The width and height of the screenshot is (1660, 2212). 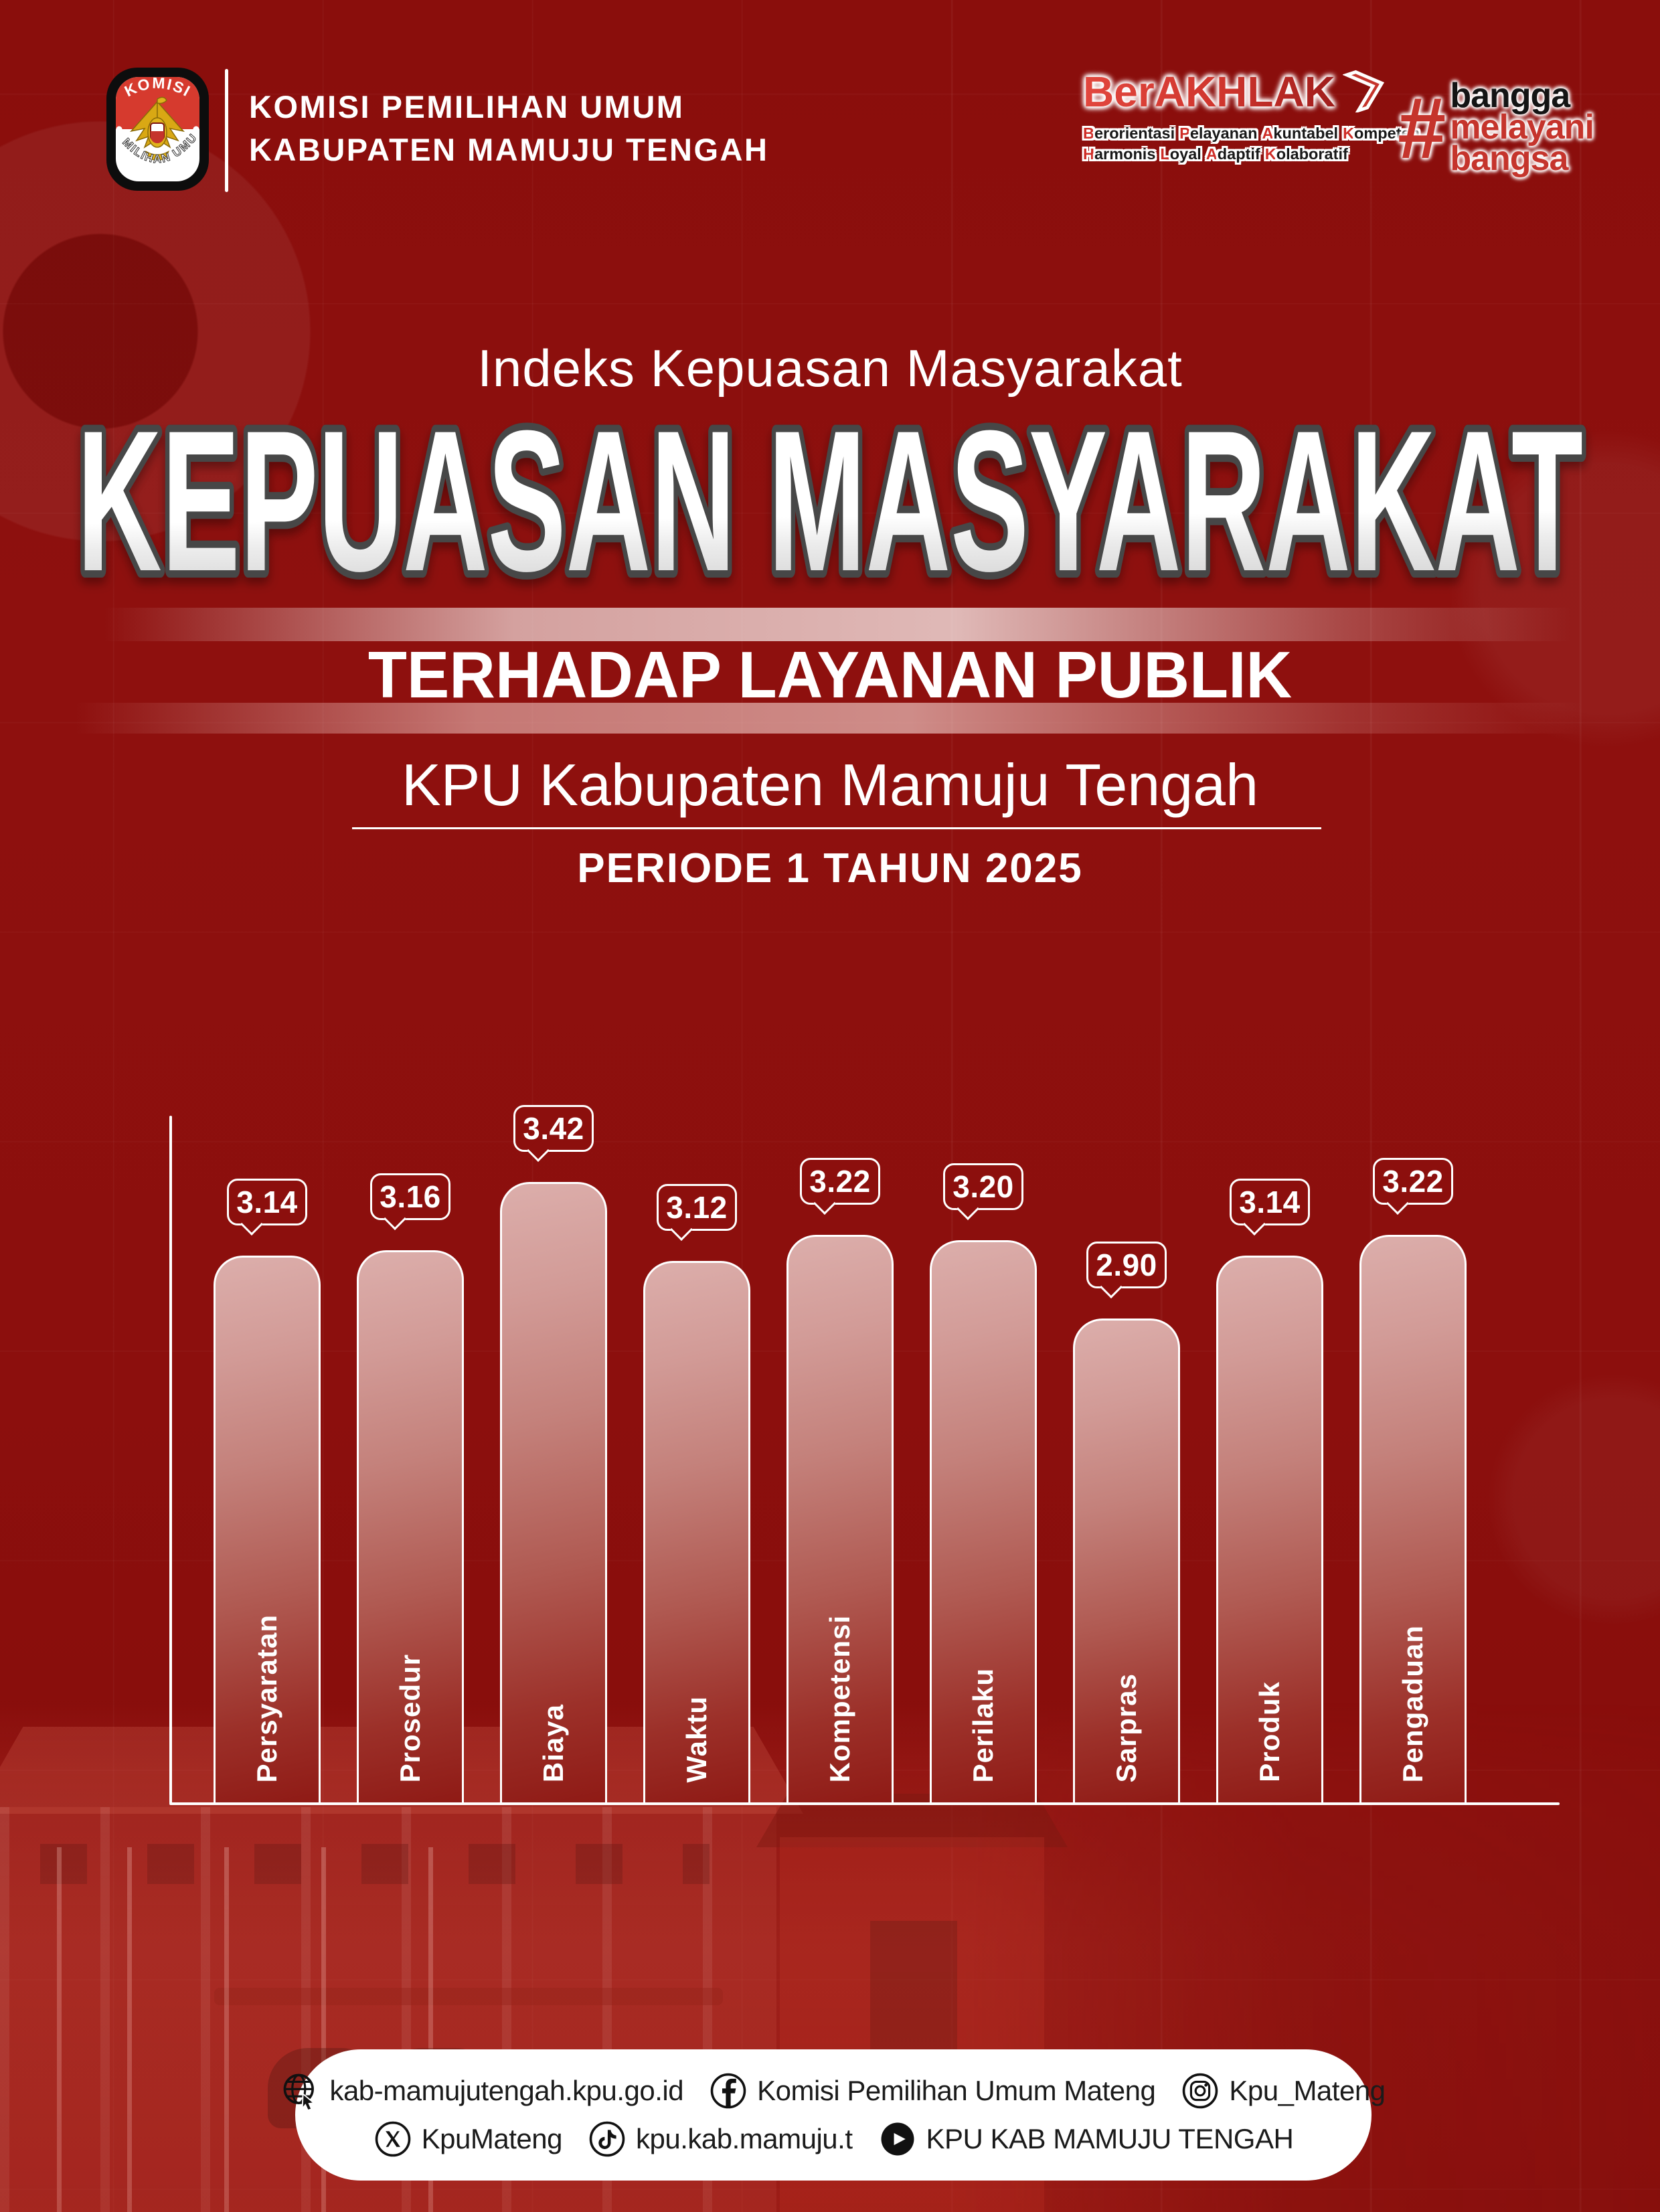 What do you see at coordinates (1240, 91) in the screenshot?
I see `berakhlak-title: BerAKHLAK` at bounding box center [1240, 91].